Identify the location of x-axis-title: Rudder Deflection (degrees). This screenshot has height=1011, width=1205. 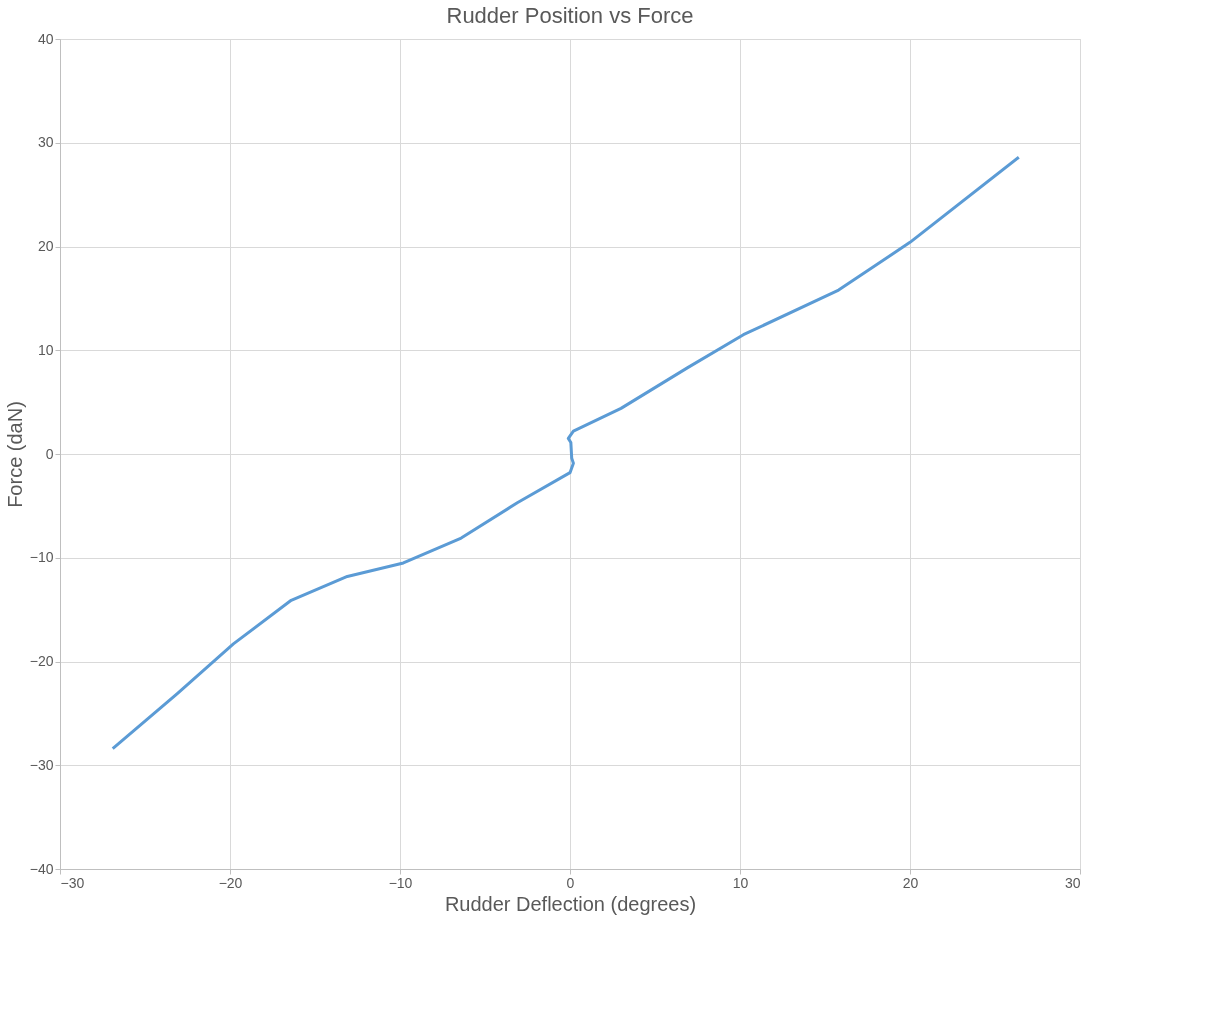
(570, 903).